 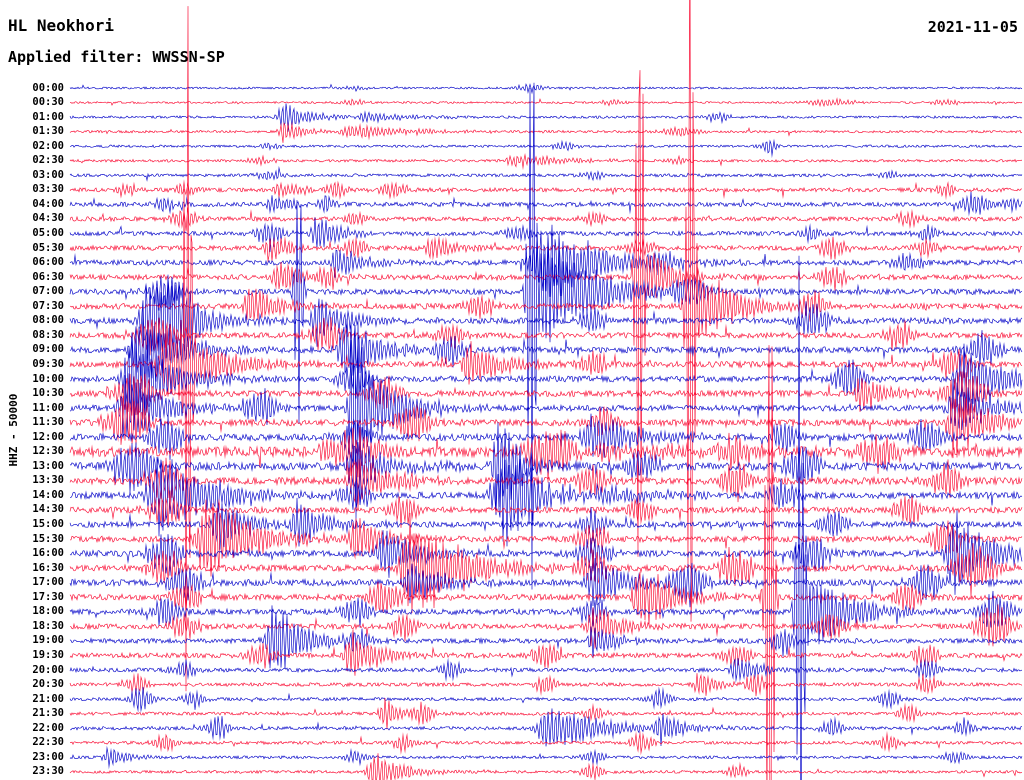 What do you see at coordinates (48, 538) in the screenshot?
I see `time-label: 15:30` at bounding box center [48, 538].